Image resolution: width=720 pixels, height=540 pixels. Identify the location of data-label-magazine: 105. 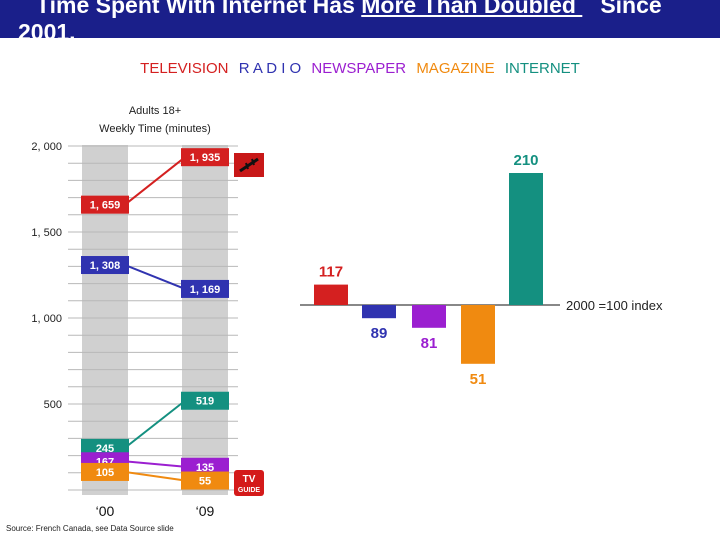
(105, 473).